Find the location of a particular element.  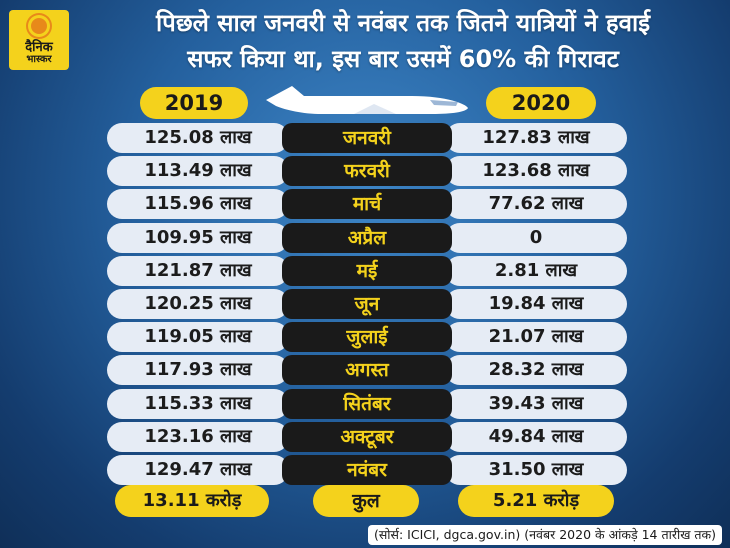

table-row: 120.25 लाख 19.84 लाख जून is located at coordinates (367, 304).